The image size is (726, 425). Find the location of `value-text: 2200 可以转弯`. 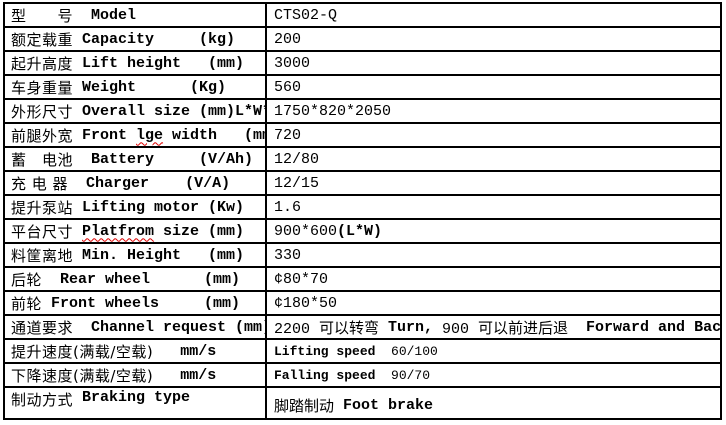

value-text: 2200 可以转弯 is located at coordinates (331, 329).